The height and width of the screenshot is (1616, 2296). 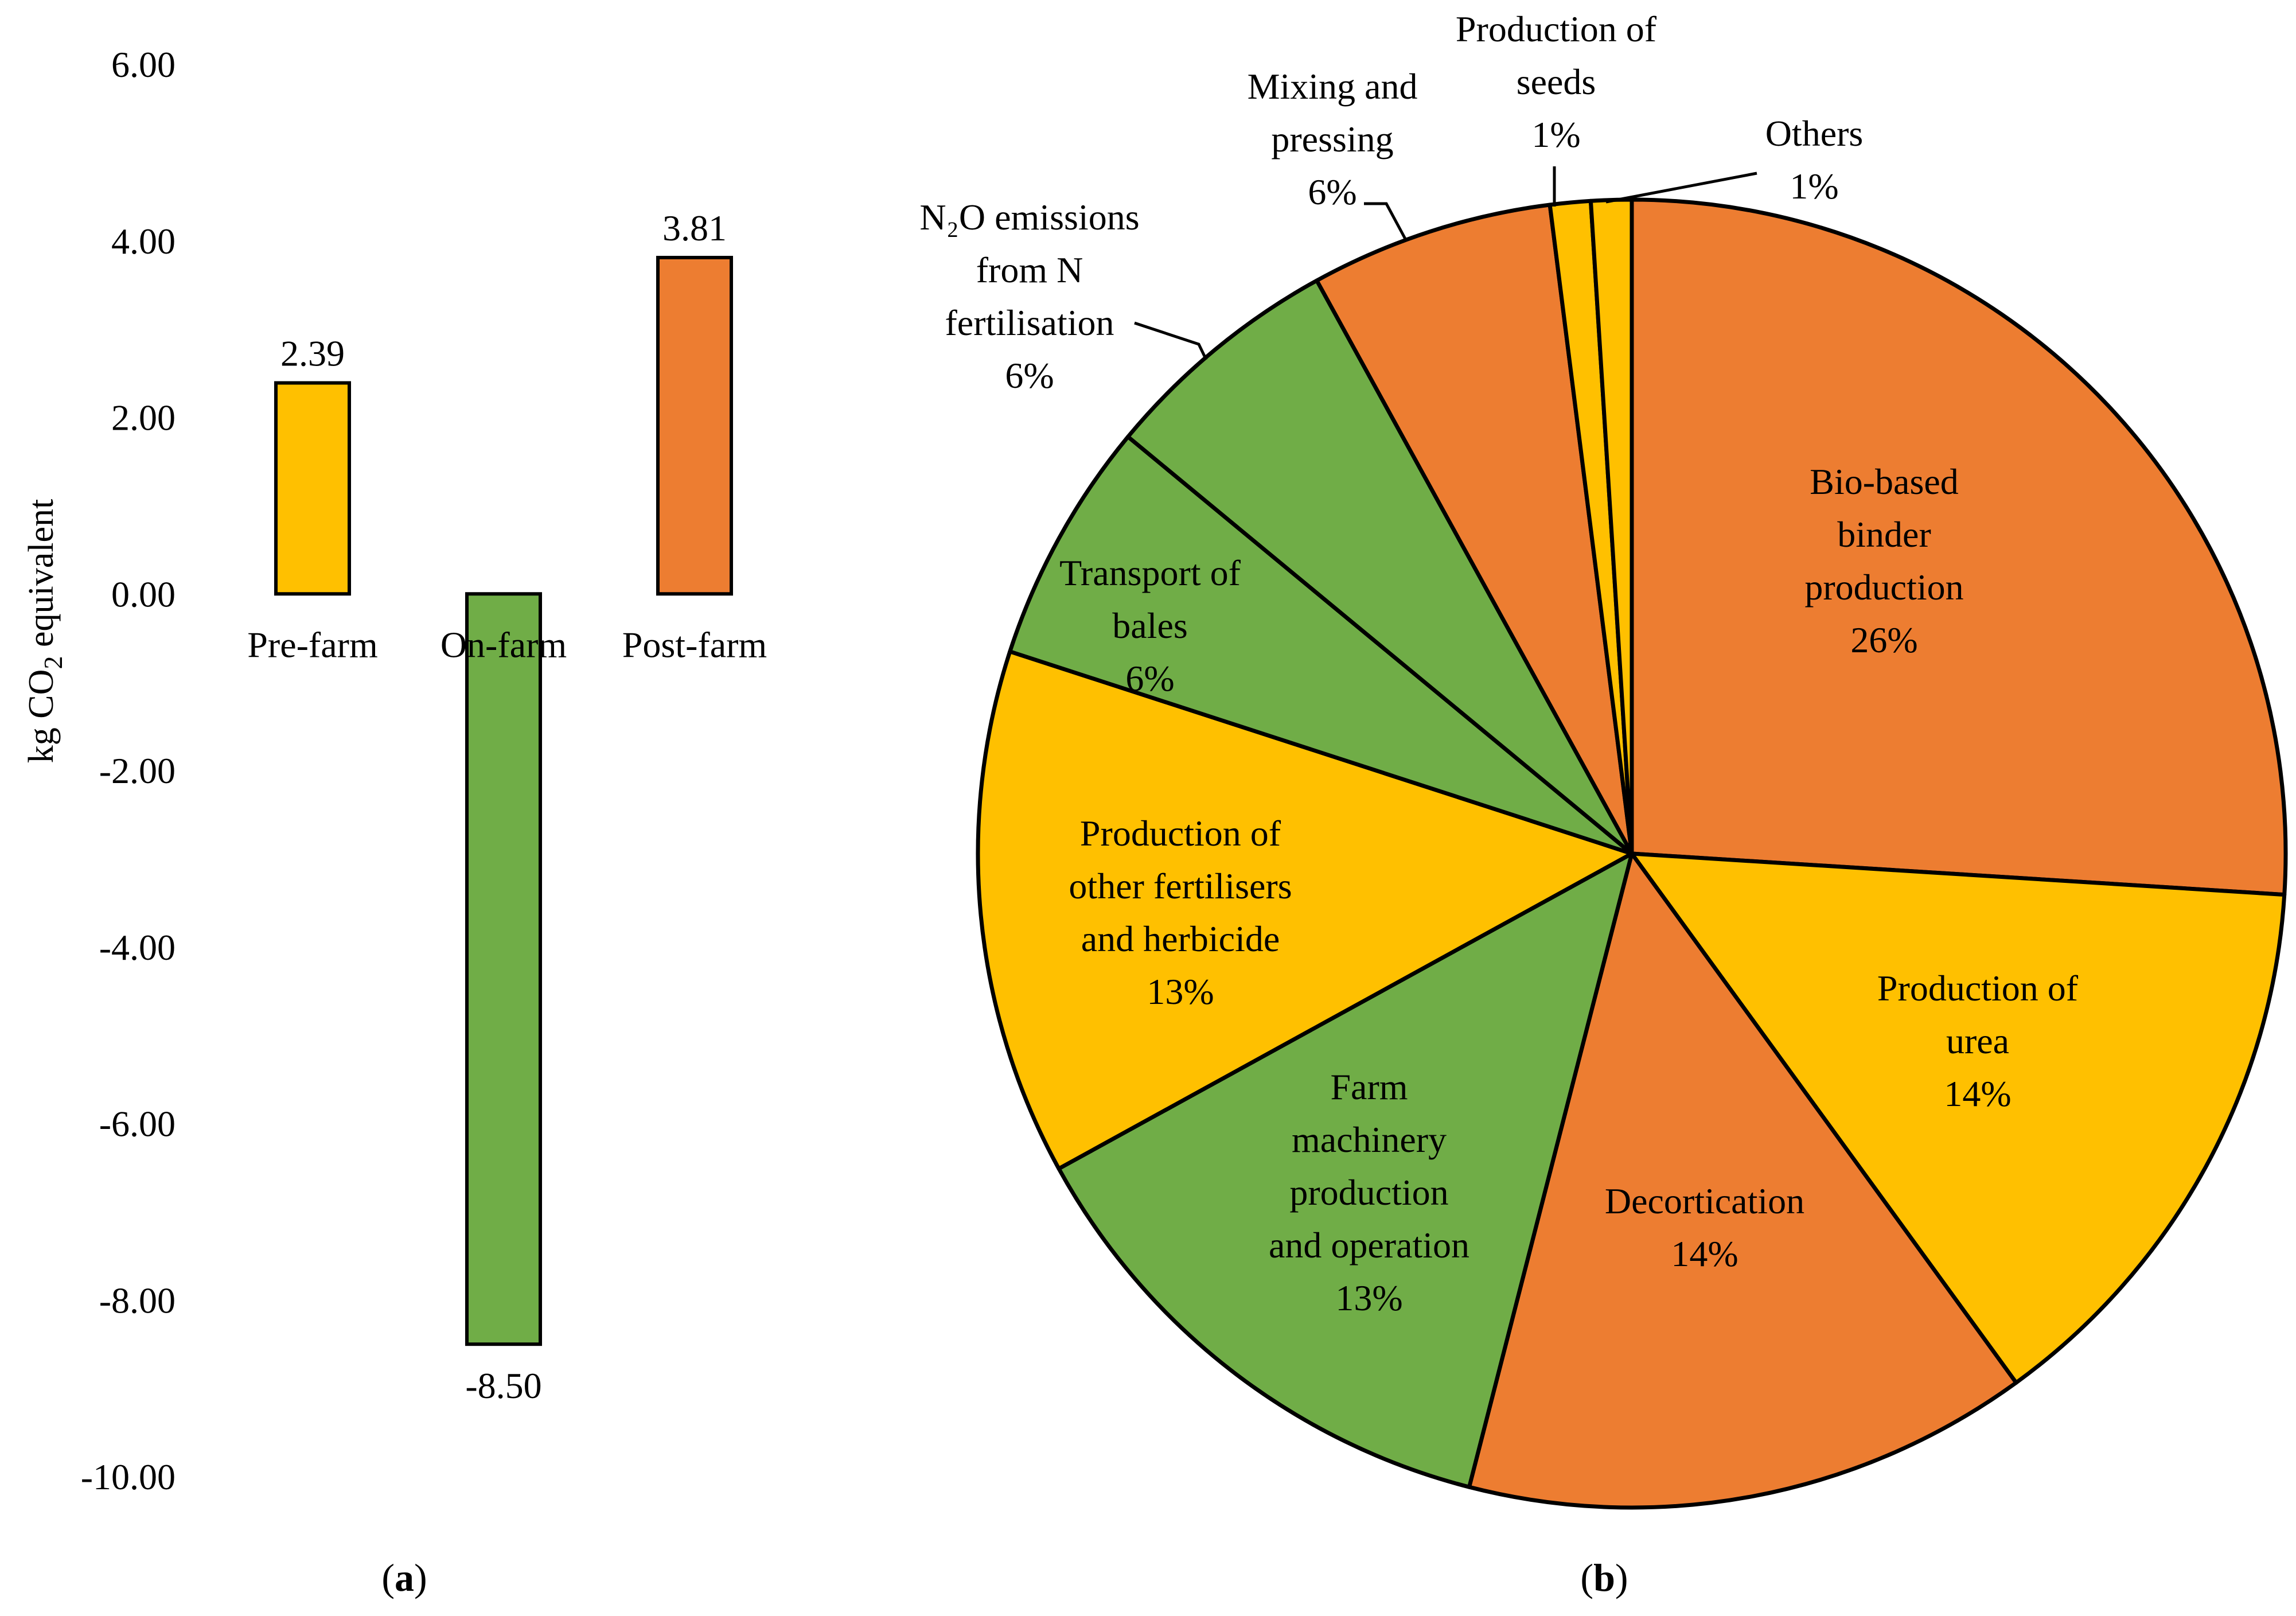 What do you see at coordinates (1180, 938) in the screenshot?
I see `slice-label-line: and herbicide` at bounding box center [1180, 938].